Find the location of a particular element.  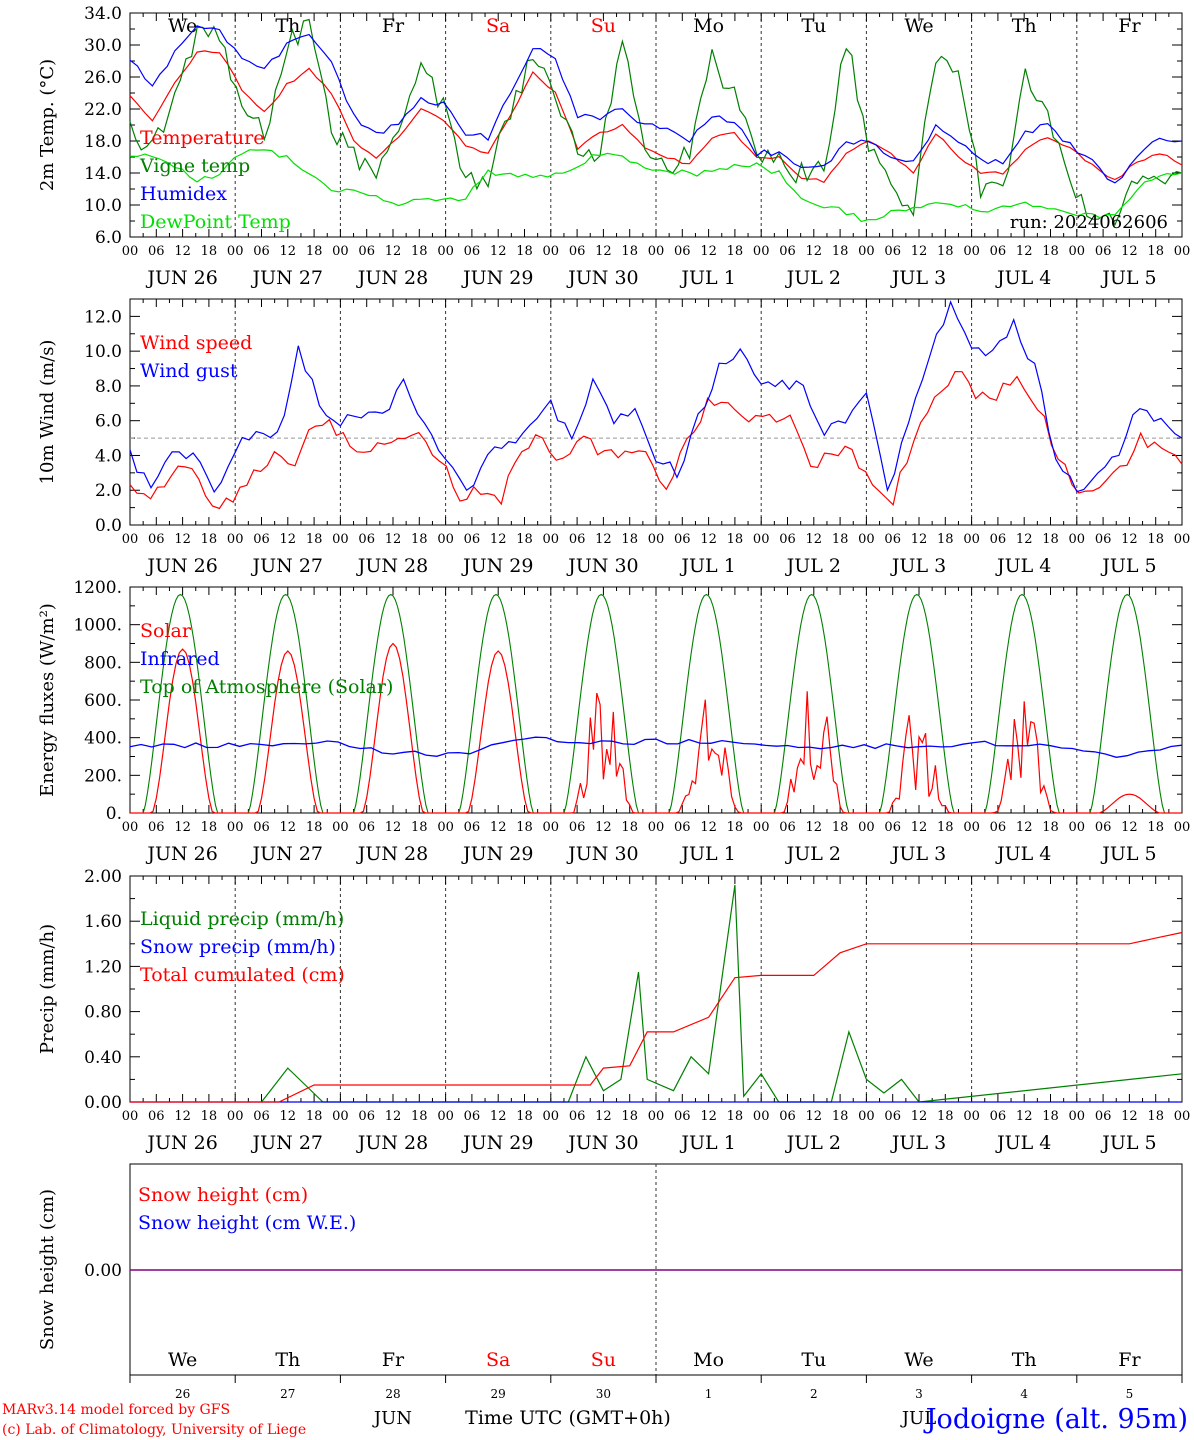

y-tick-label: 1.60 is located at coordinates (103, 922).